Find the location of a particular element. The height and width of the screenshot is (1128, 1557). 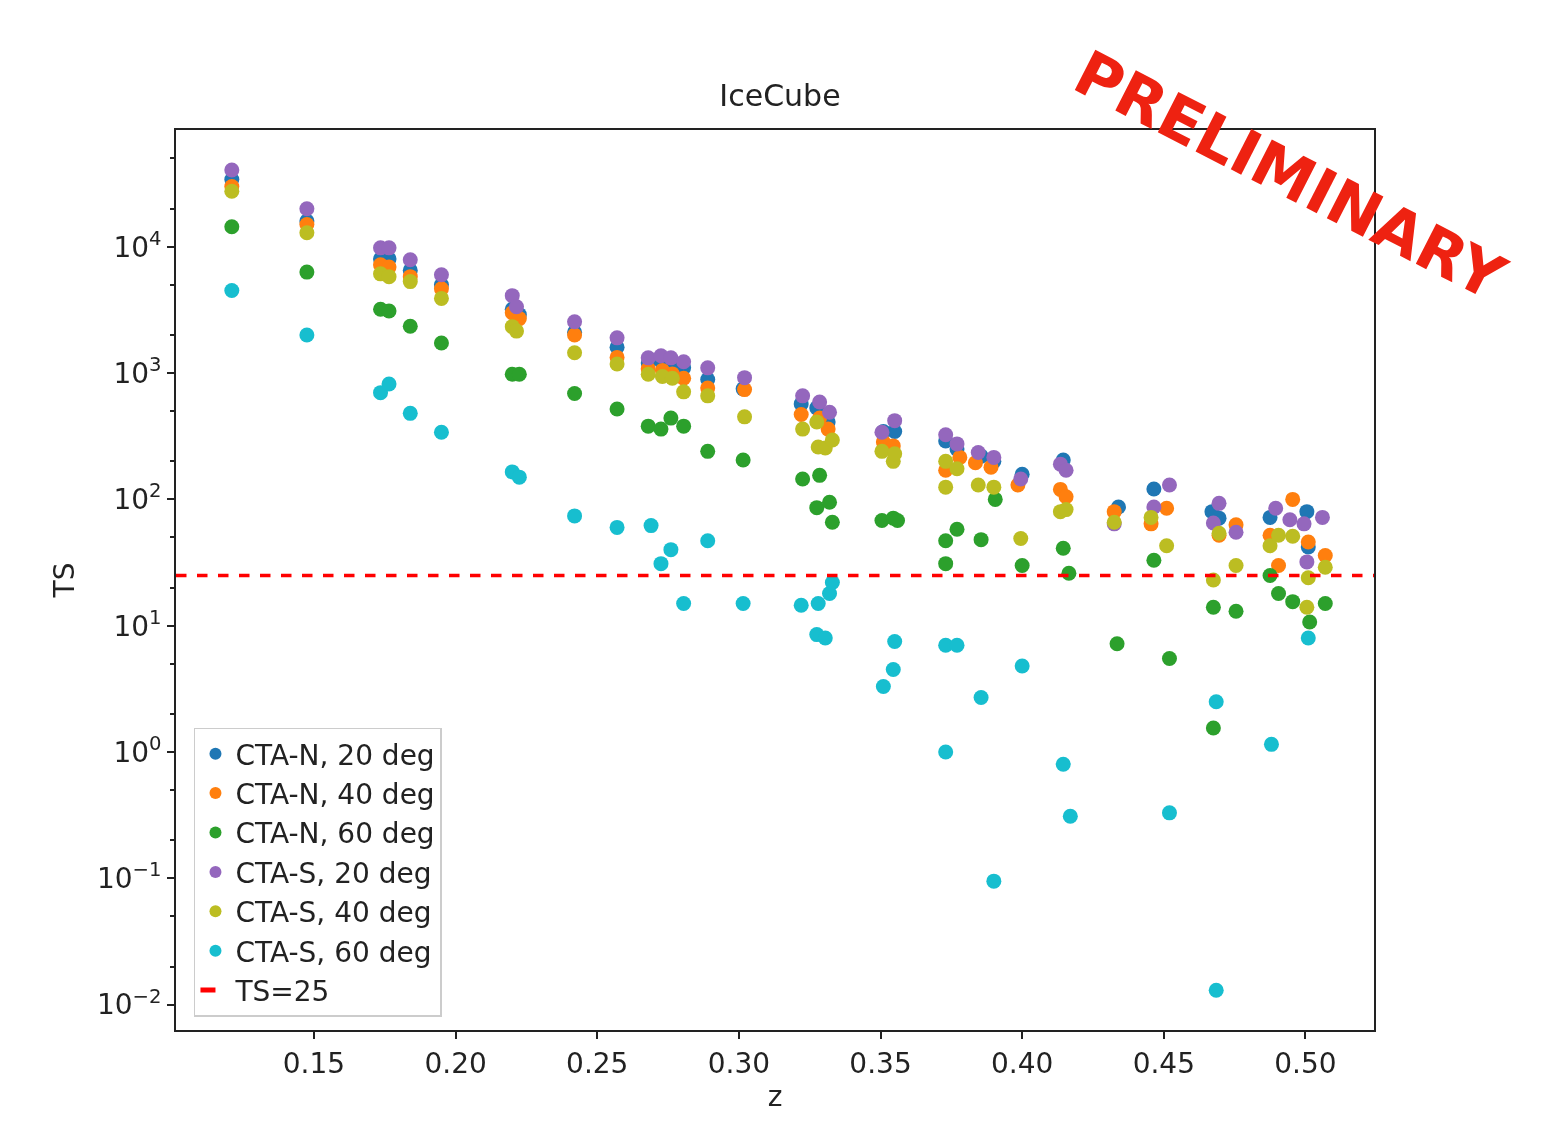

legend-label: CTA-N, 40 deg is located at coordinates (335, 795).